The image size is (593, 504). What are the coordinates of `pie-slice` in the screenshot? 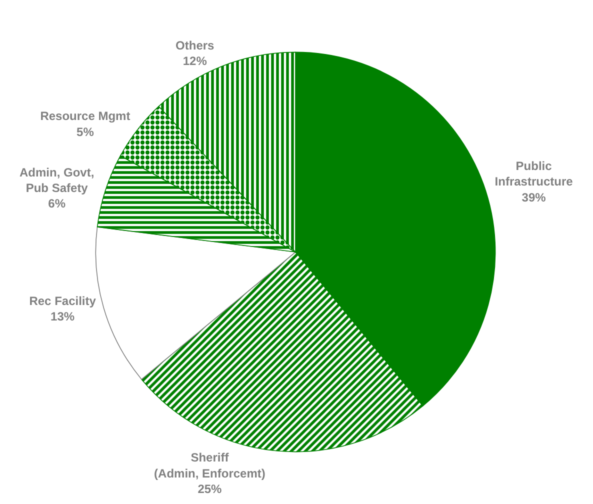 It's located at (195, 303).